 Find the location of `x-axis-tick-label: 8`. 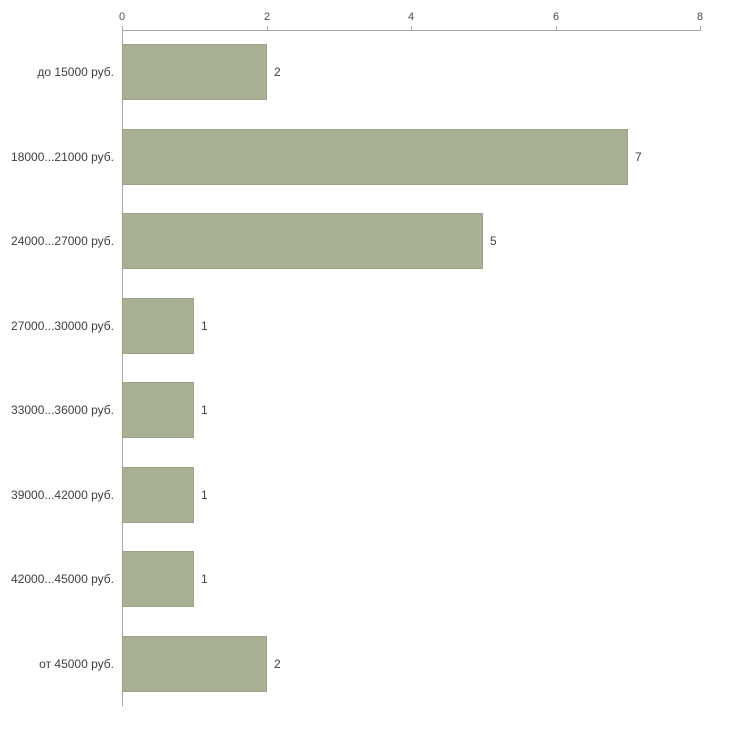

x-axis-tick-label: 8 is located at coordinates (700, 17).